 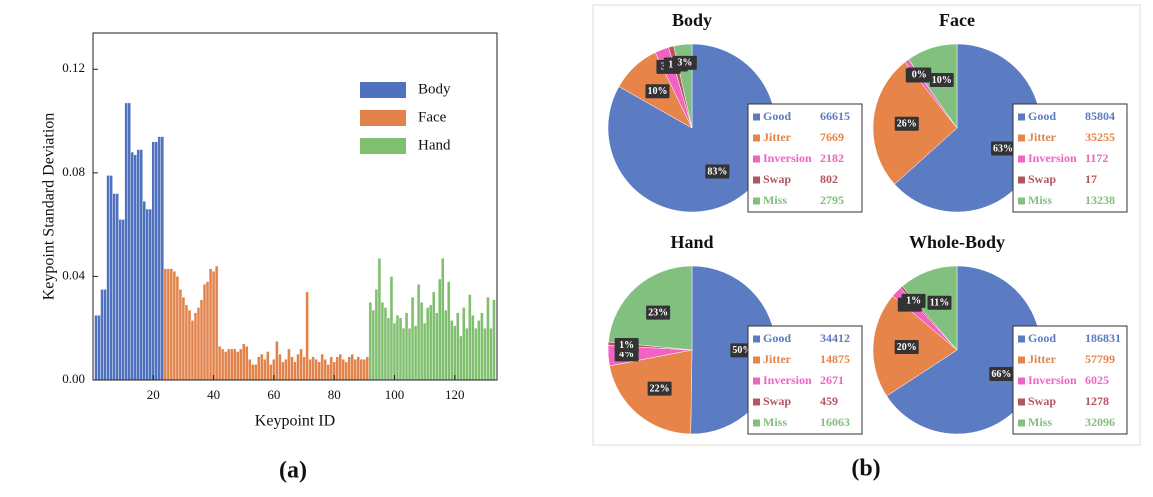 What do you see at coordinates (434, 145) in the screenshot?
I see `legend-label: Hand` at bounding box center [434, 145].